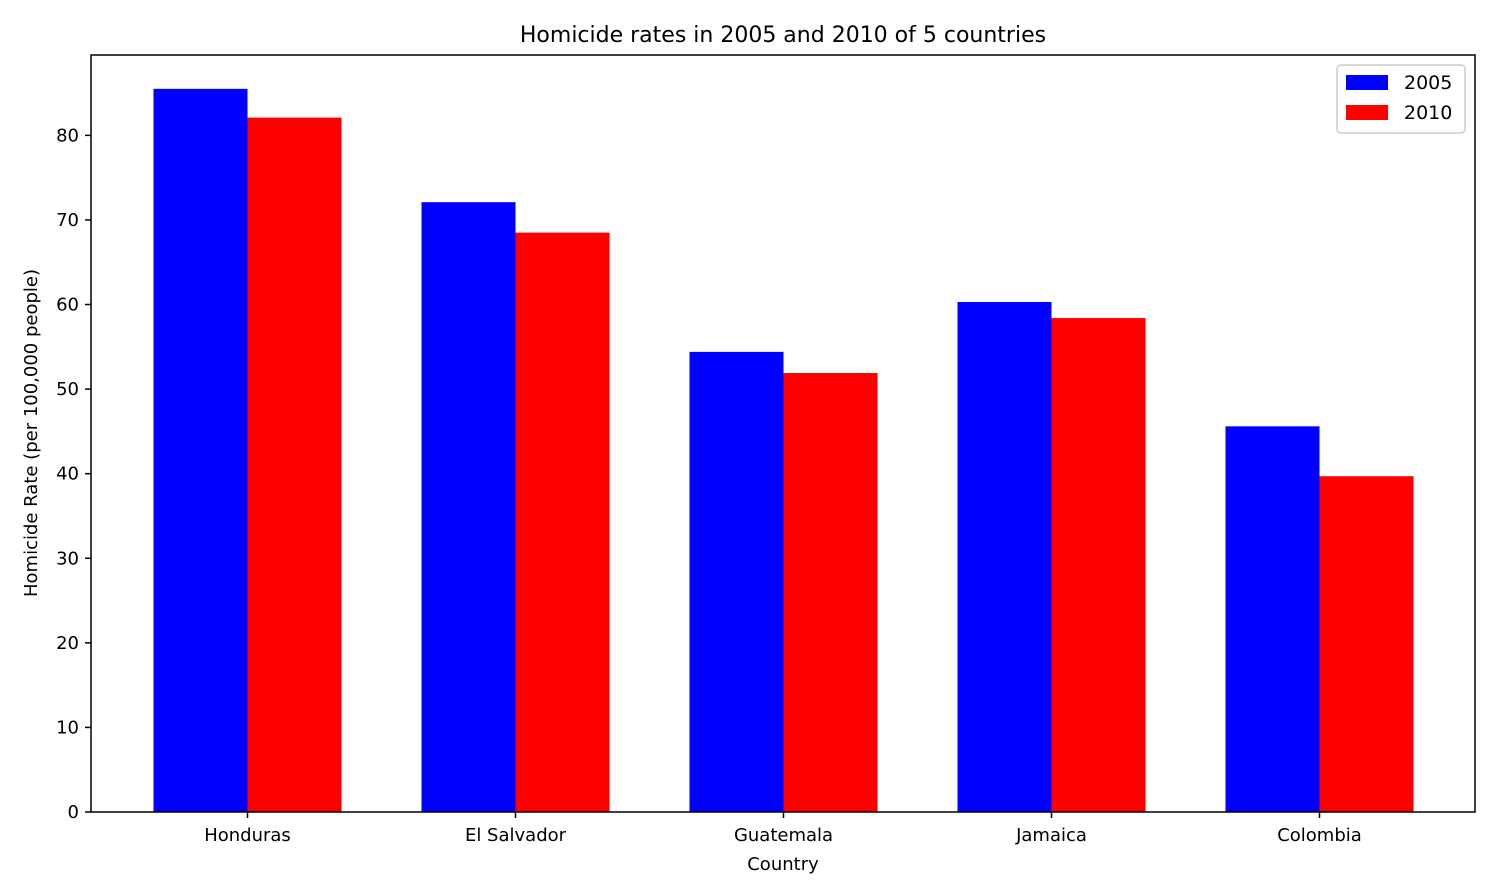 This screenshot has height=891, width=1494. I want to click on x-tick-label-colombia: Colombia, so click(1319, 835).